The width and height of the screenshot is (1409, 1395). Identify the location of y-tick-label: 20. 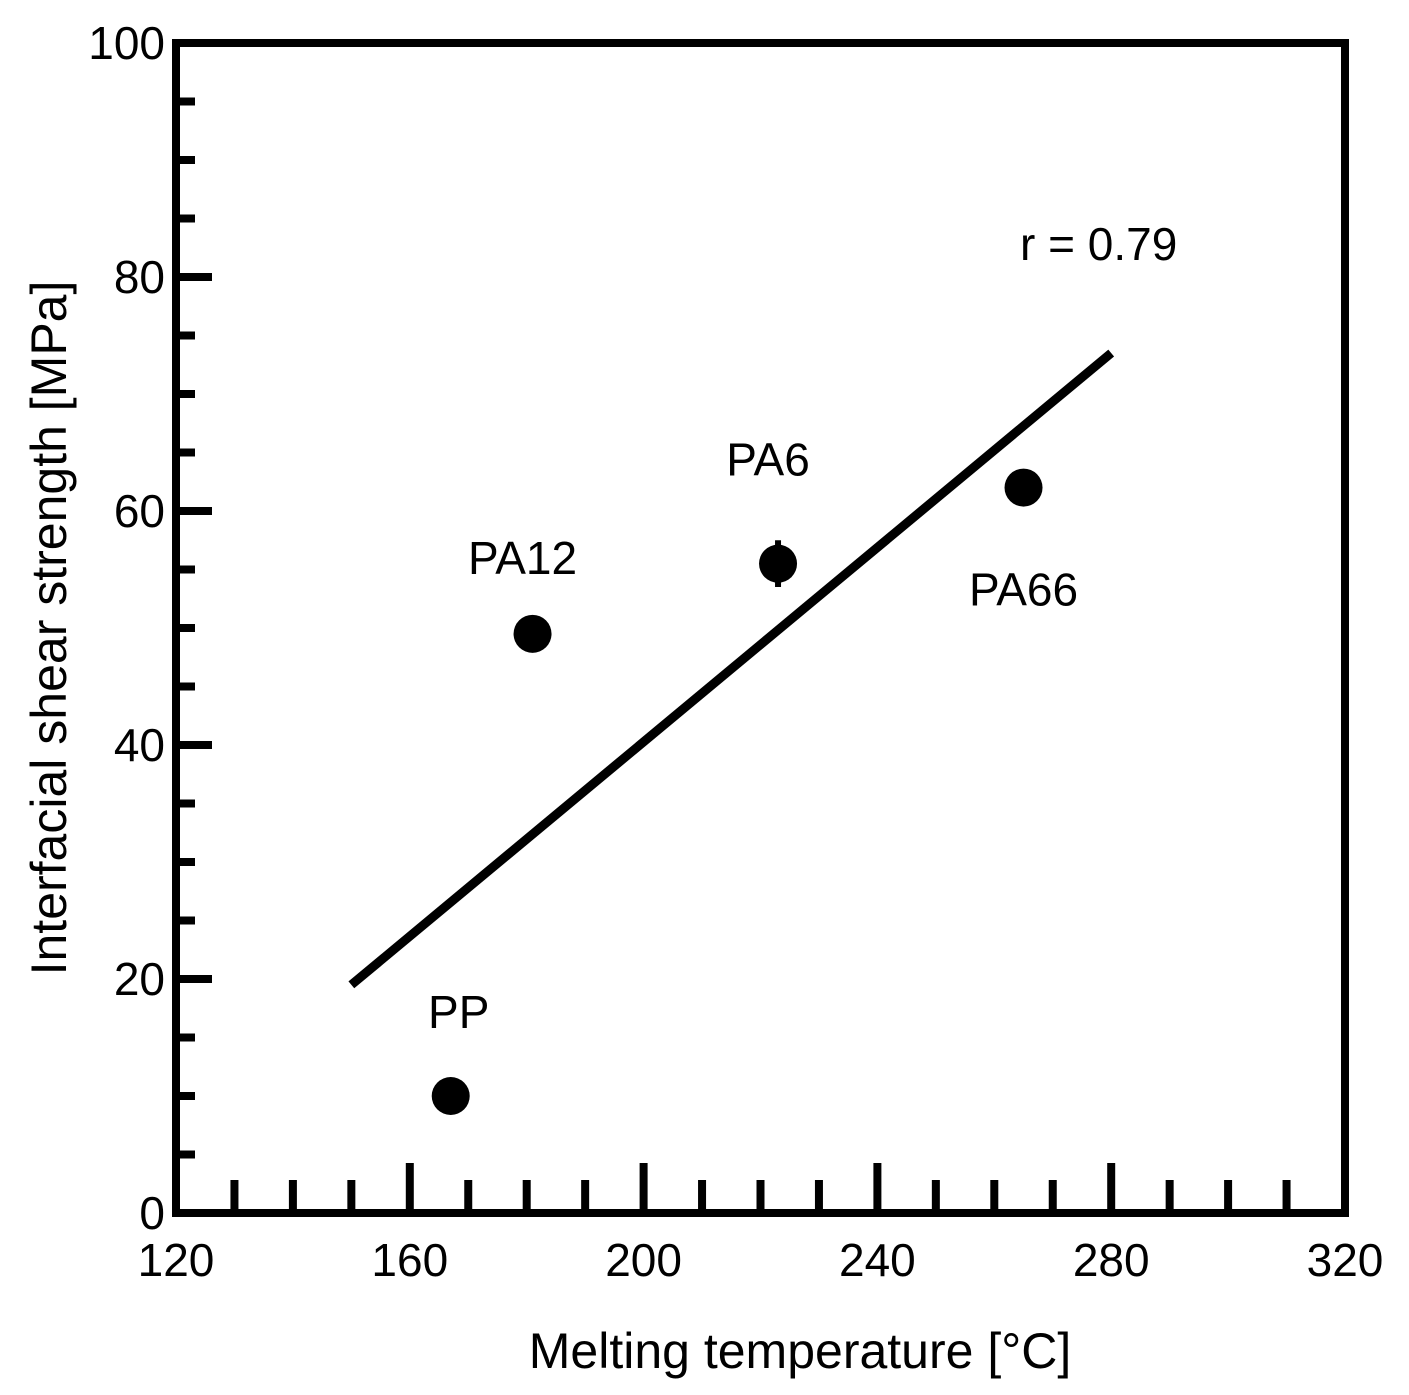
(139, 979).